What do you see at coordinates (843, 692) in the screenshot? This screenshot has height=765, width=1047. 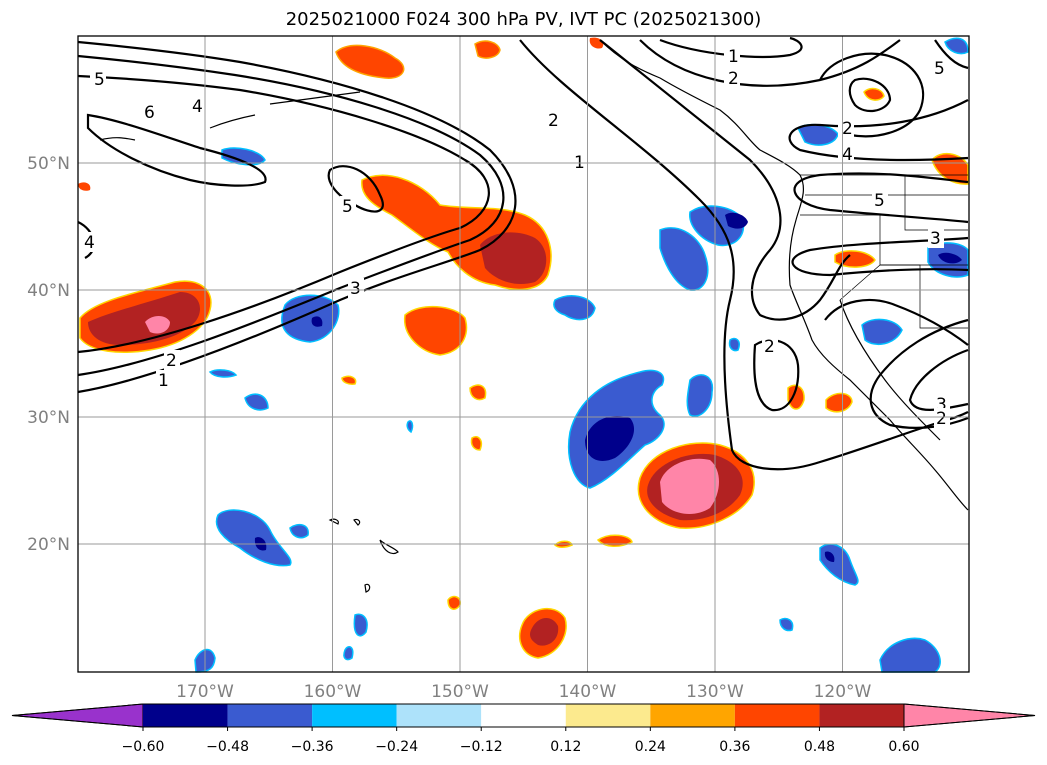 I see `lon-tick-label: 120°W` at bounding box center [843, 692].